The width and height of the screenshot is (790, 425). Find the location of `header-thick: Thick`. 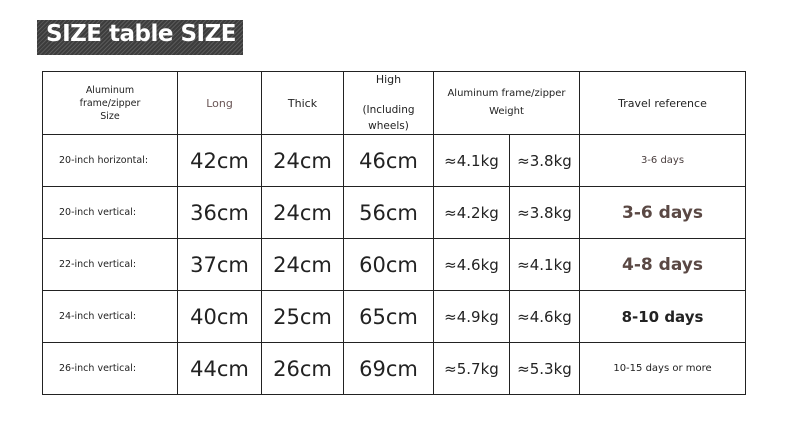

header-thick: Thick is located at coordinates (302, 103).